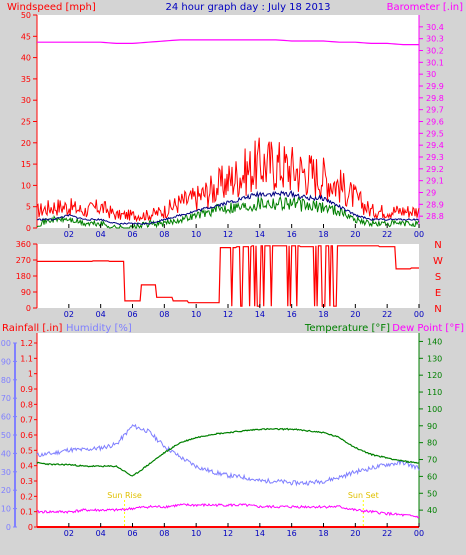 The image size is (466, 555). I want to click on temp-x-tick-label: 04, so click(101, 533).